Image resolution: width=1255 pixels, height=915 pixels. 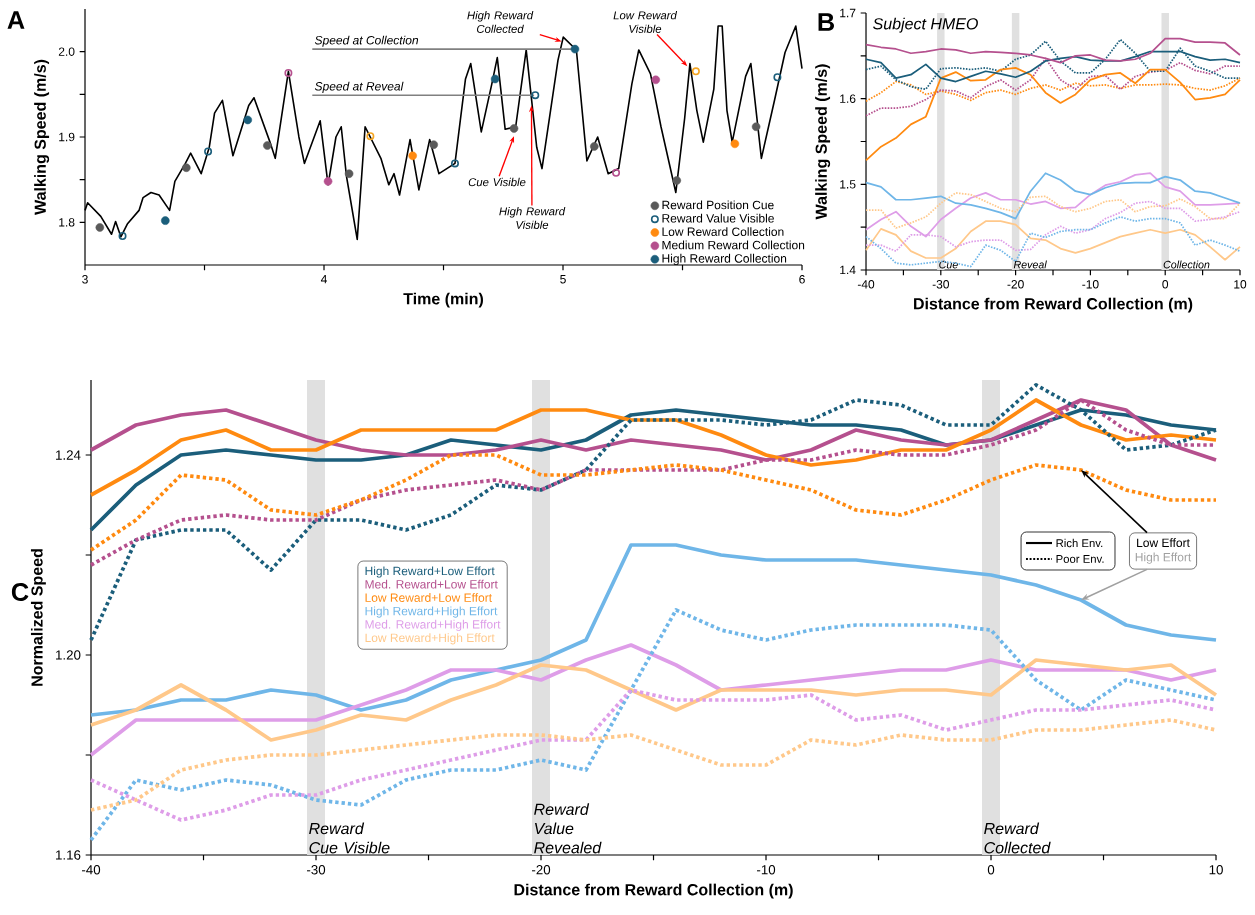 I want to click on y-tick-label: 1.7, so click(x=848, y=13).